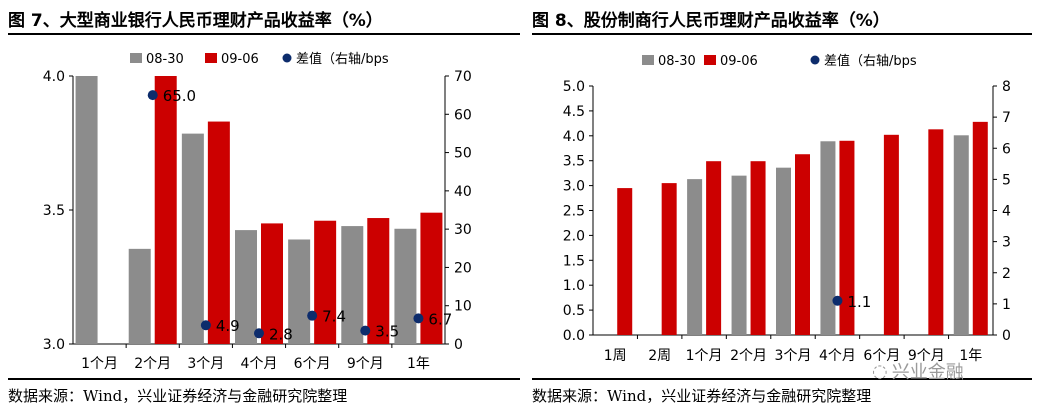 This screenshot has width=1040, height=414. Describe the element at coordinates (926, 356) in the screenshot. I see `x-tick-label: 9个月` at that location.